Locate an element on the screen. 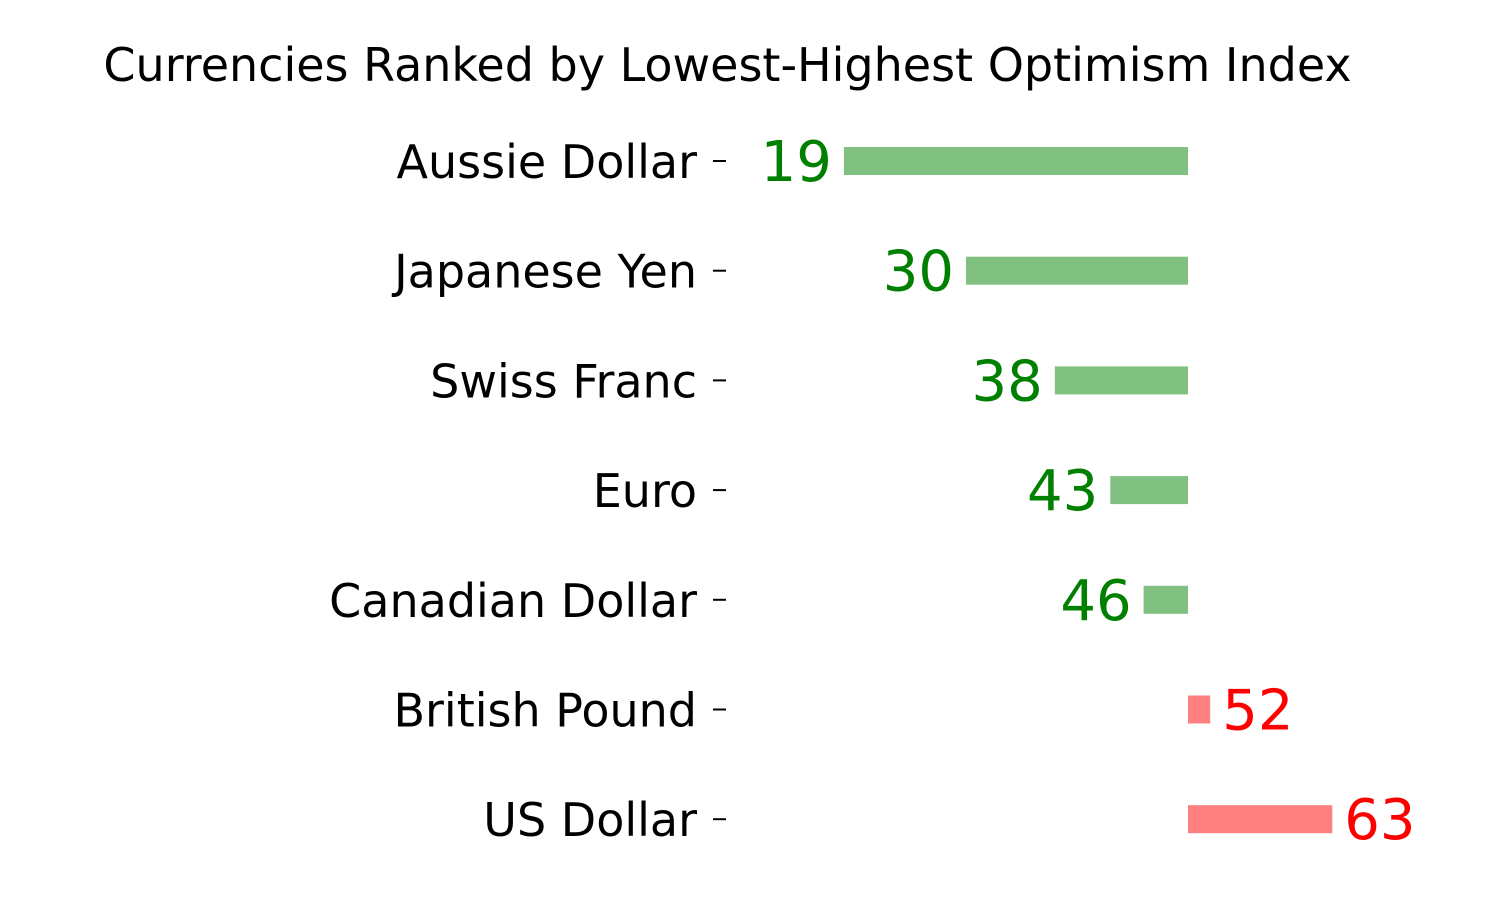  category-label-aussie-dollar: Aussie Dollar is located at coordinates (547, 162).